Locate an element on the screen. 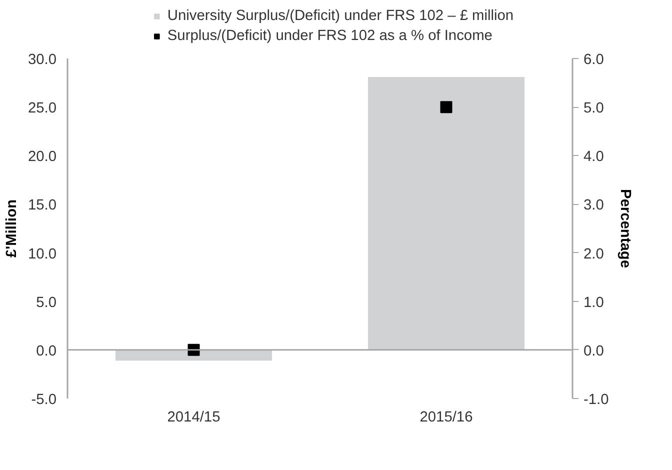 Image resolution: width=672 pixels, height=470 pixels. y-tick-label: 0.0 is located at coordinates (46, 351).